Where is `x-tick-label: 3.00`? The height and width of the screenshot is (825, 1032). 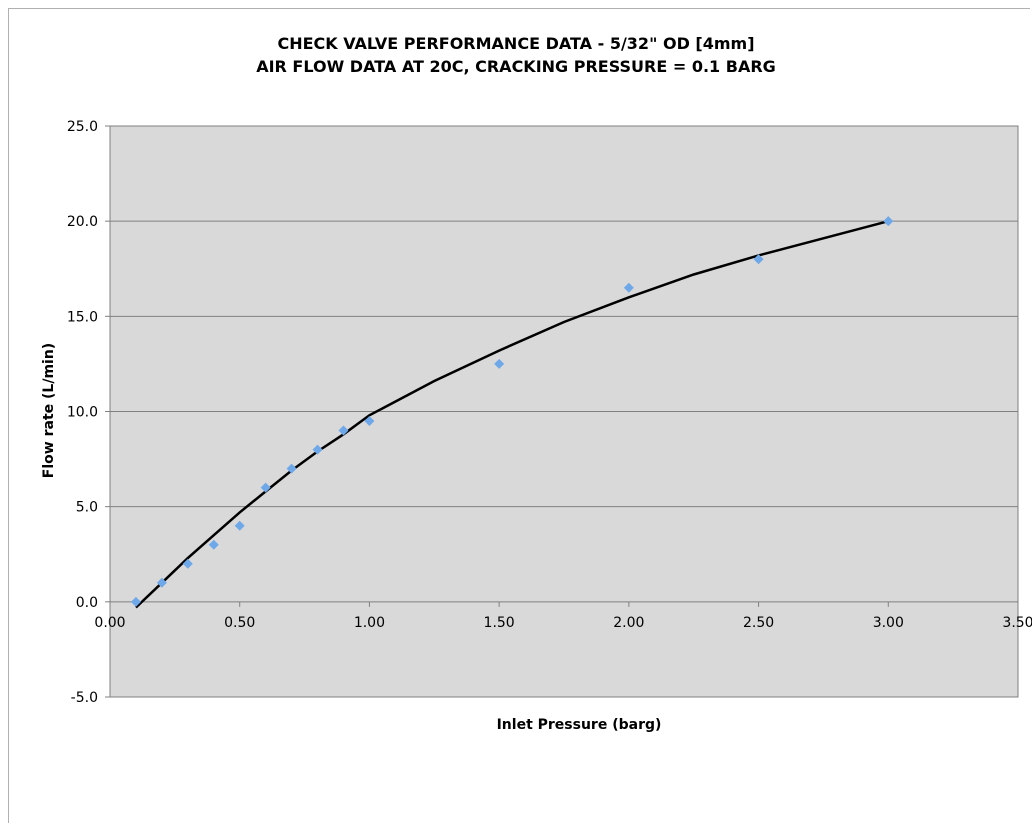 x-tick-label: 3.00 is located at coordinates (888, 623).